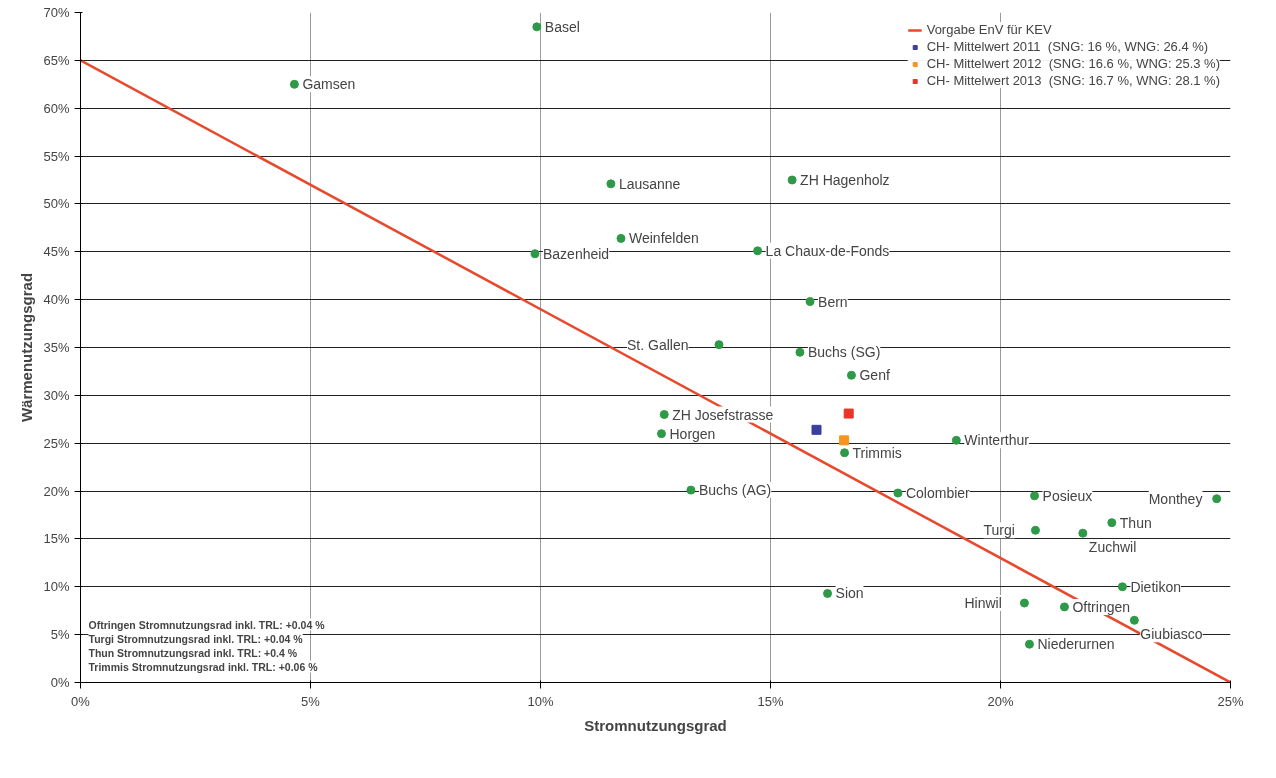 The width and height of the screenshot is (1276, 778). What do you see at coordinates (56, 60) in the screenshot?
I see `y-tick-label: 65%` at bounding box center [56, 60].